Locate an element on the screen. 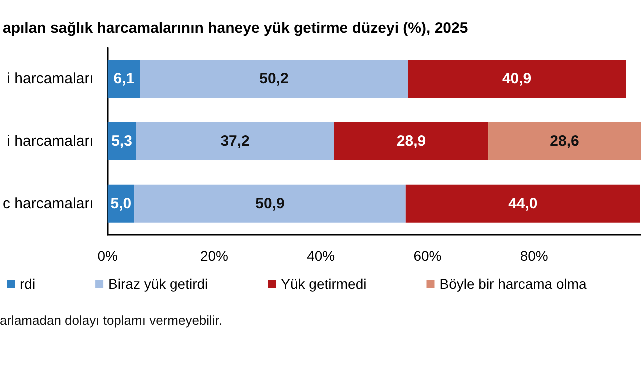 Image resolution: width=641 pixels, height=380 pixels. x-tick-label: 0% is located at coordinates (108, 256).